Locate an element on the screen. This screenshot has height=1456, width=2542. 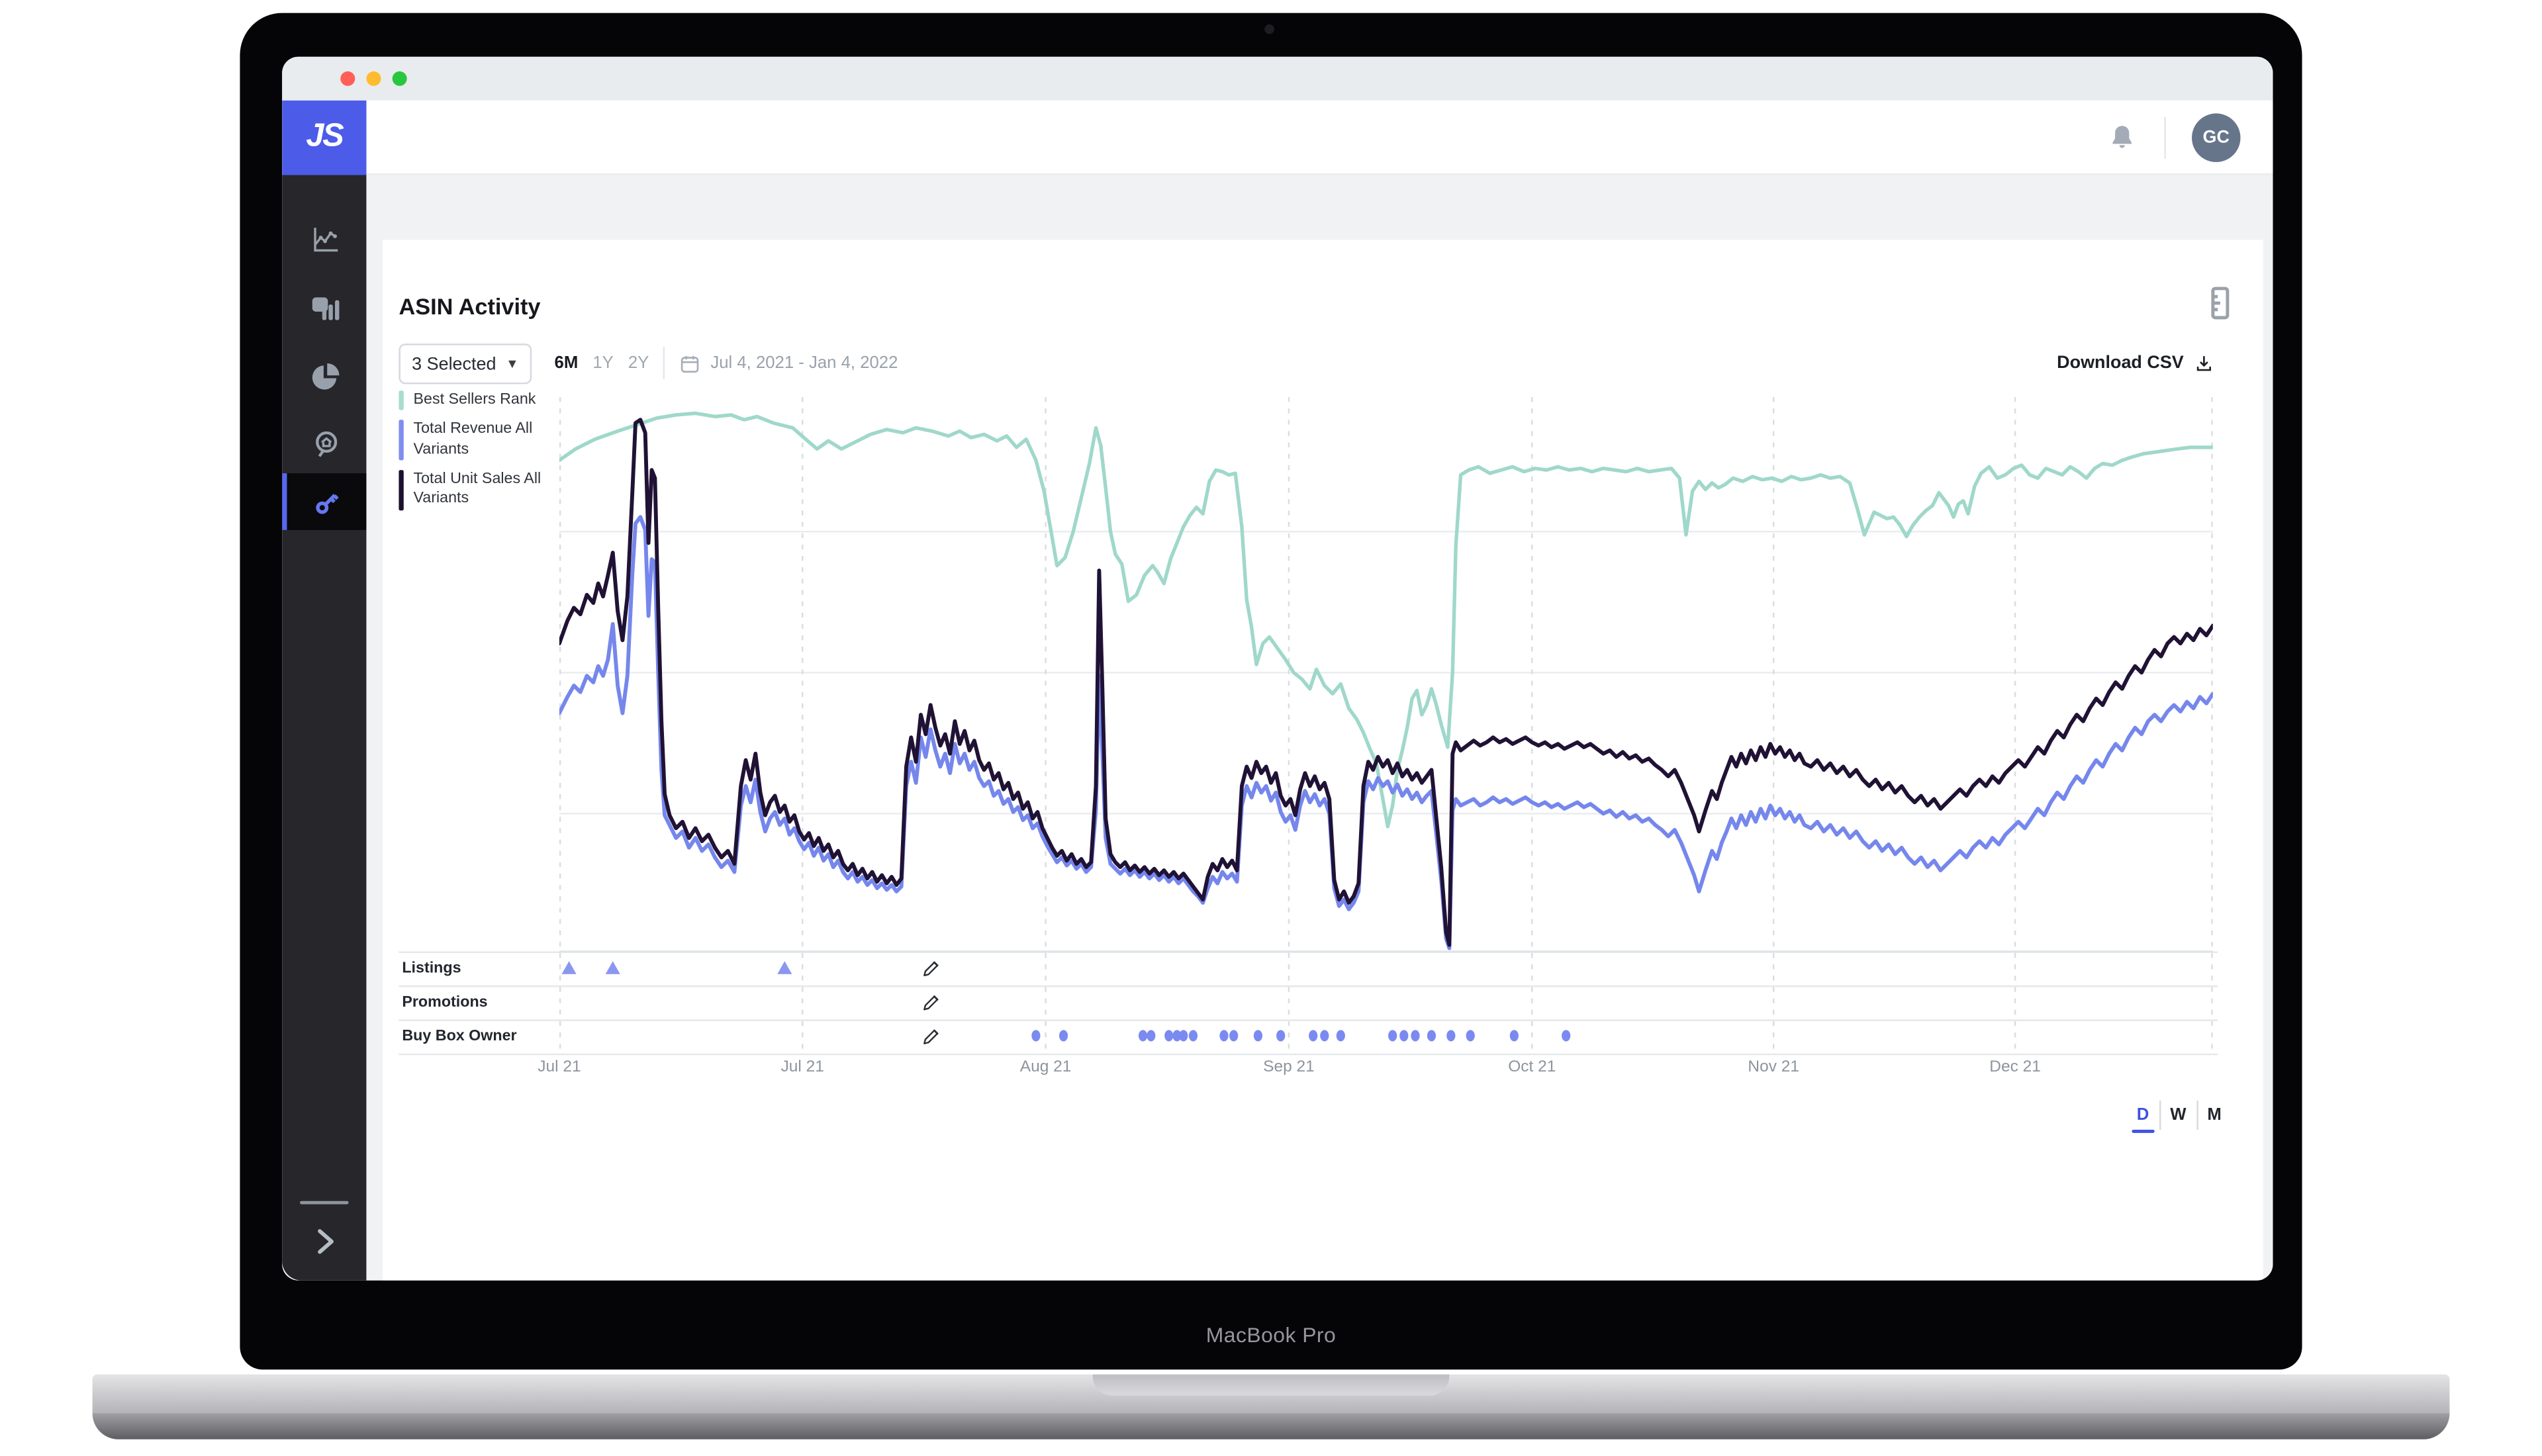
legend-label: Total Unit Sales All Variants is located at coordinates (477, 489).